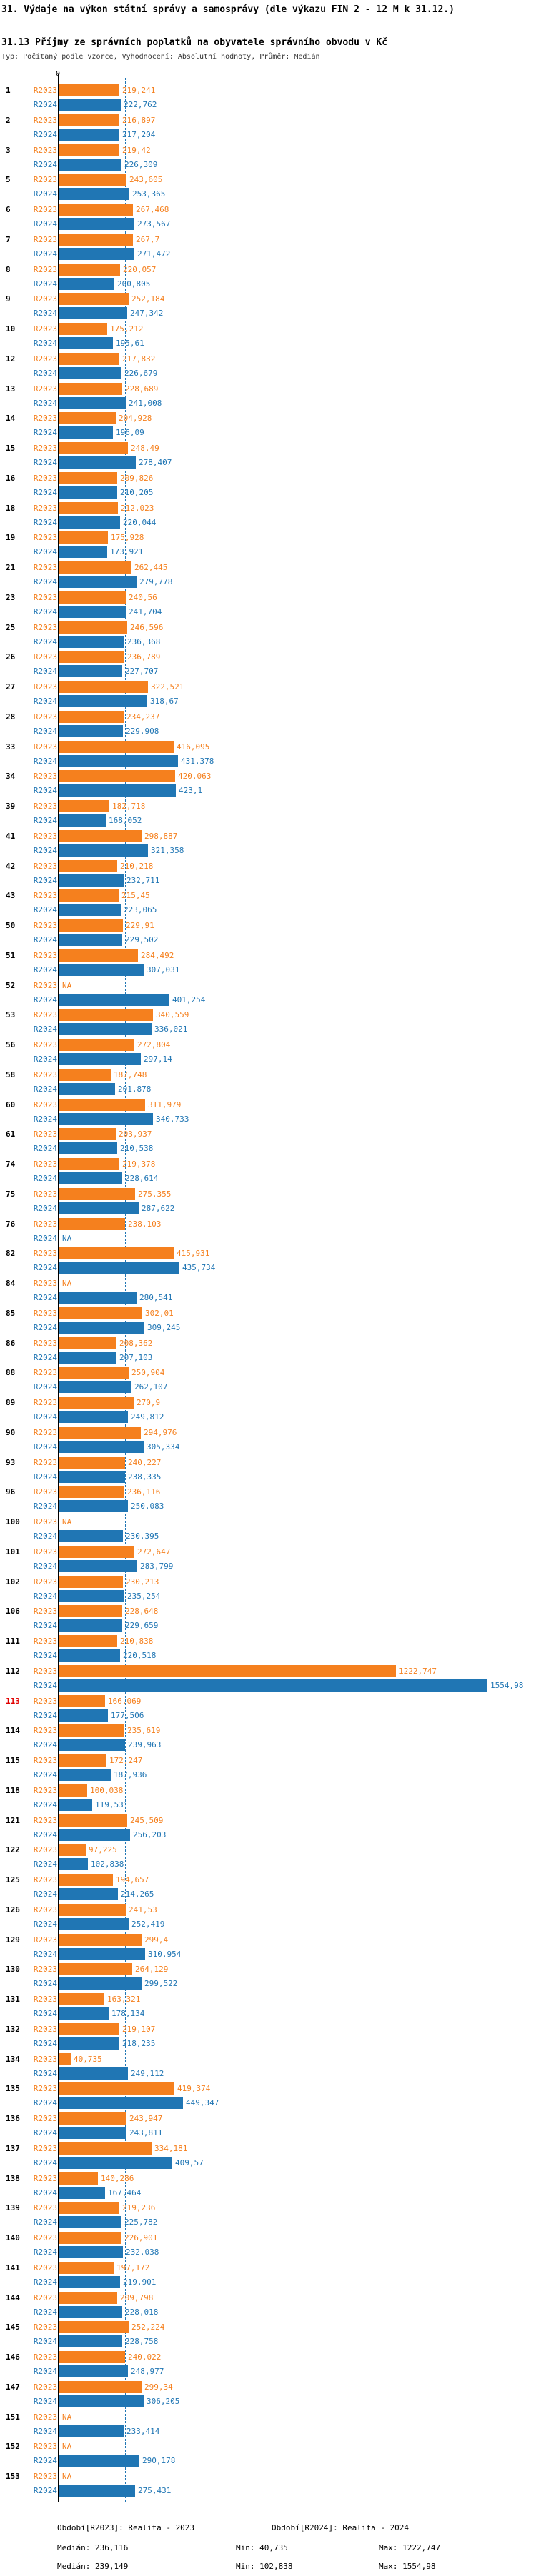 The image size is (536, 2576). Describe the element at coordinates (11, 1194) in the screenshot. I see `row-number: 75` at that location.